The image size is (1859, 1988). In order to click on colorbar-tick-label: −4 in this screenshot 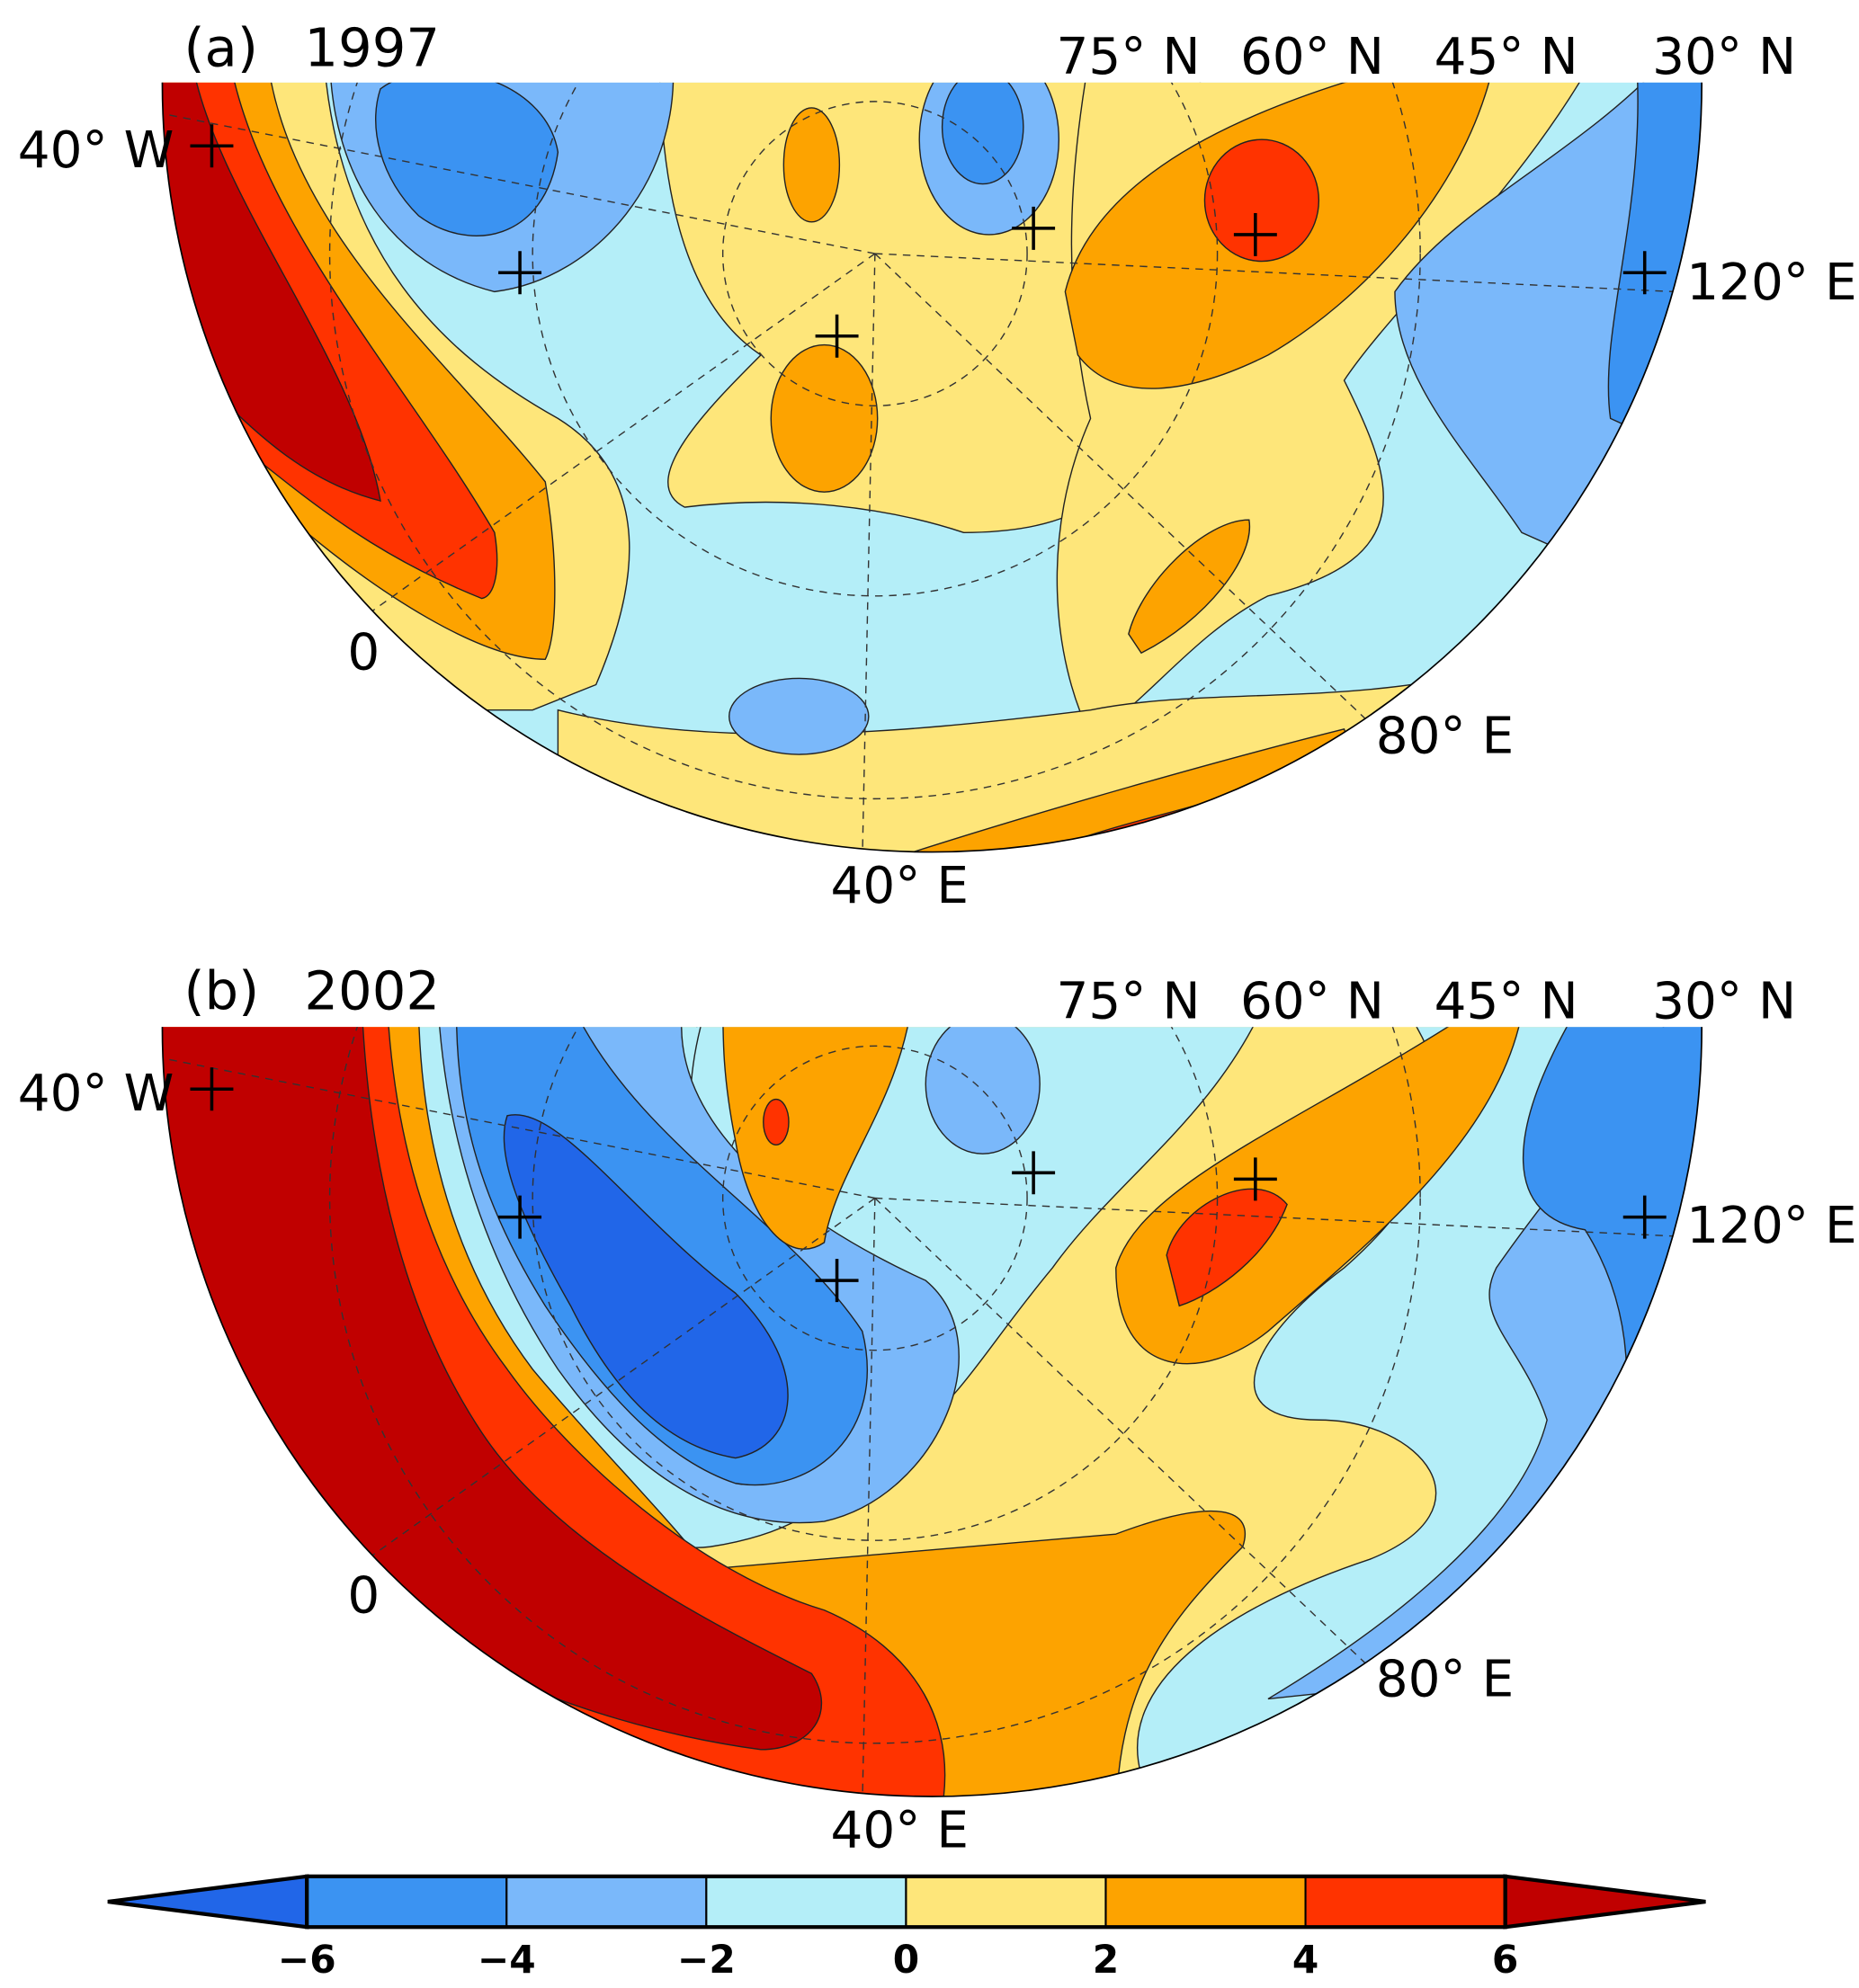, I will do `click(507, 1960)`.